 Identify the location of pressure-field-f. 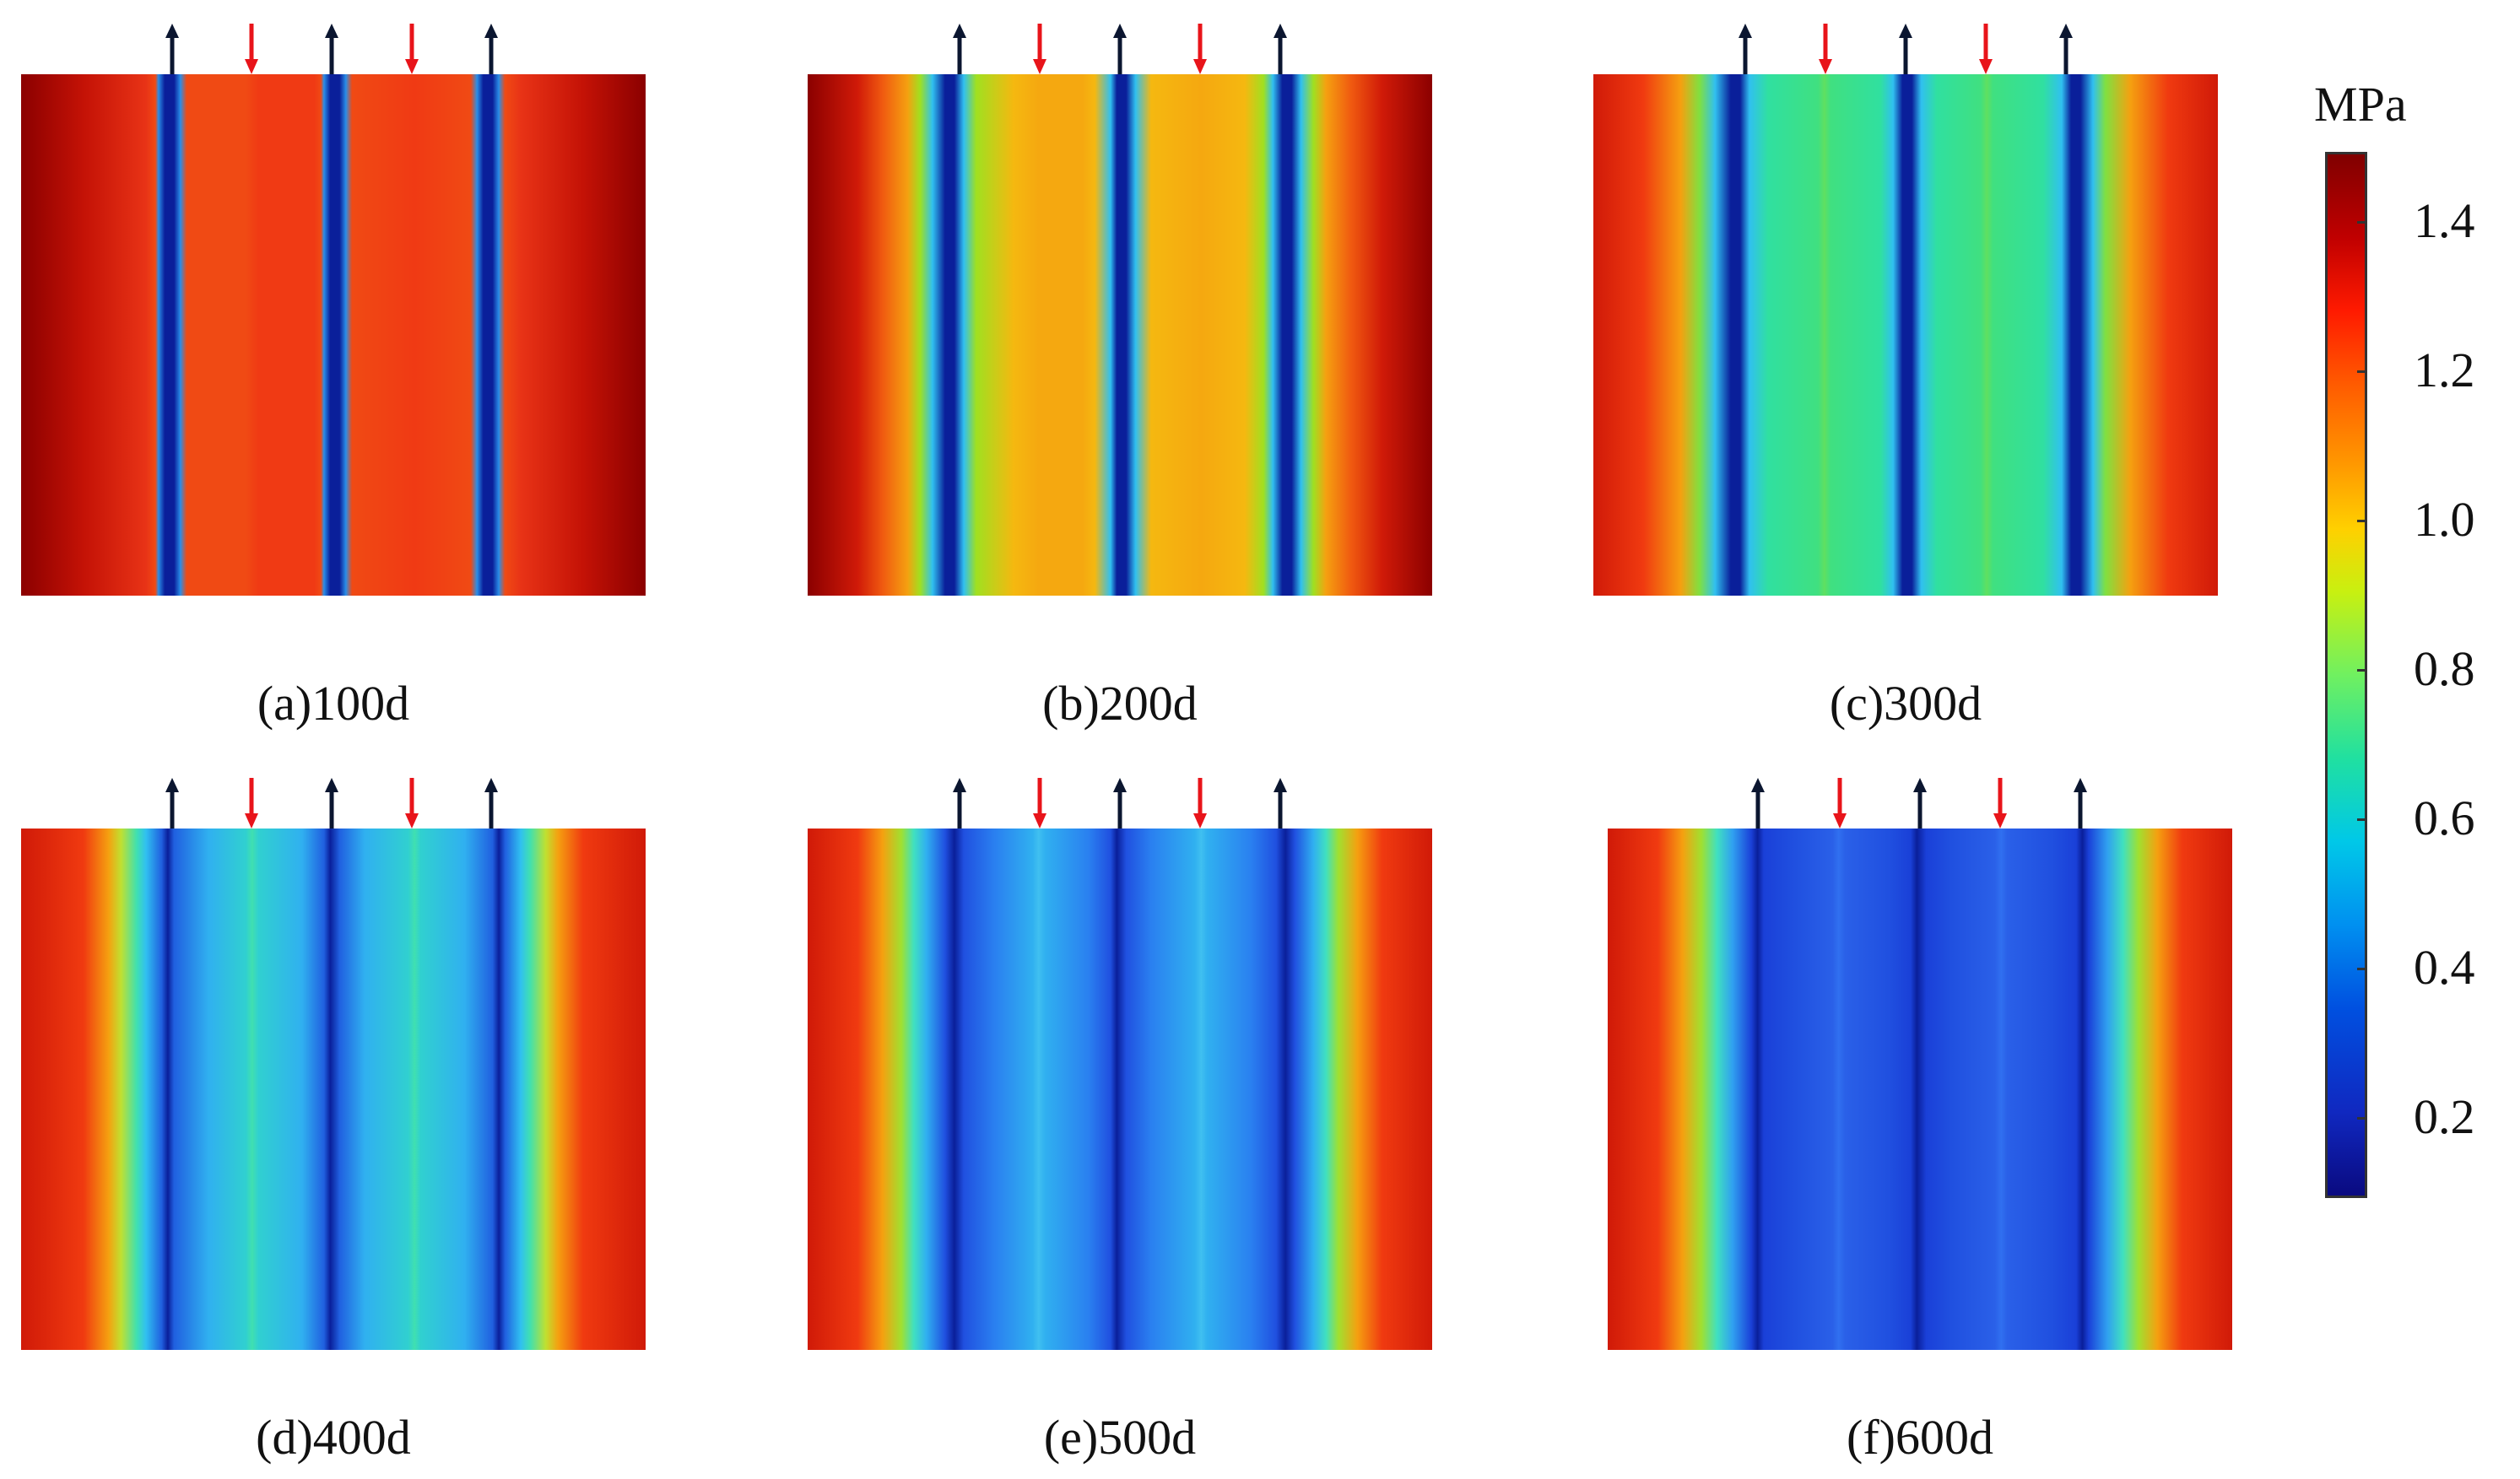
(1920, 1089).